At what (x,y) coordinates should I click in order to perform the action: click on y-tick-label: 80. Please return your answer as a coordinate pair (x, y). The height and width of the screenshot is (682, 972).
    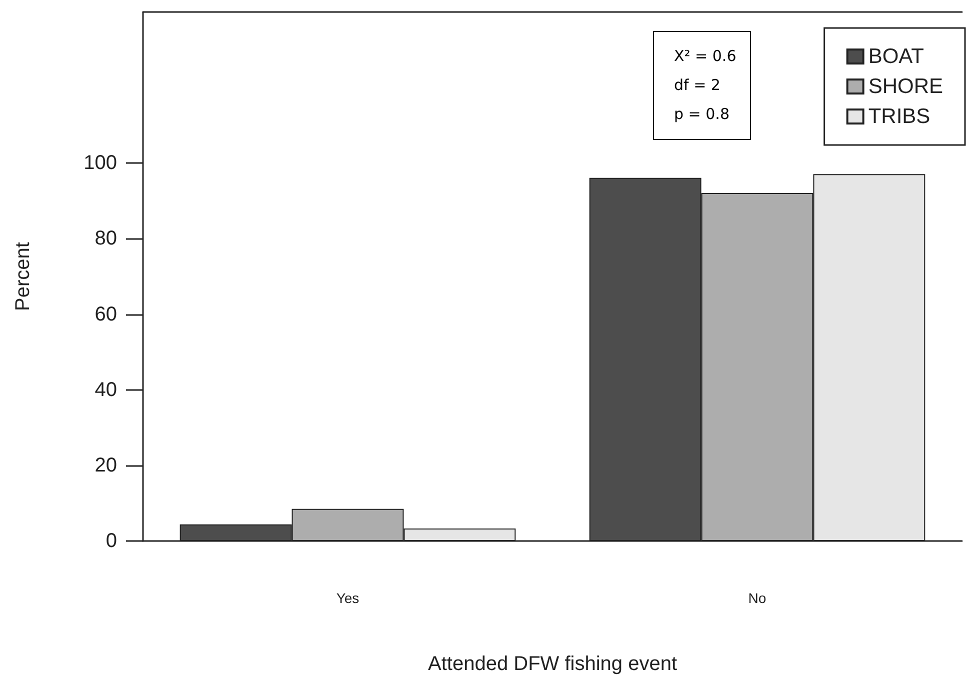
    Looking at the image, I should click on (105, 239).